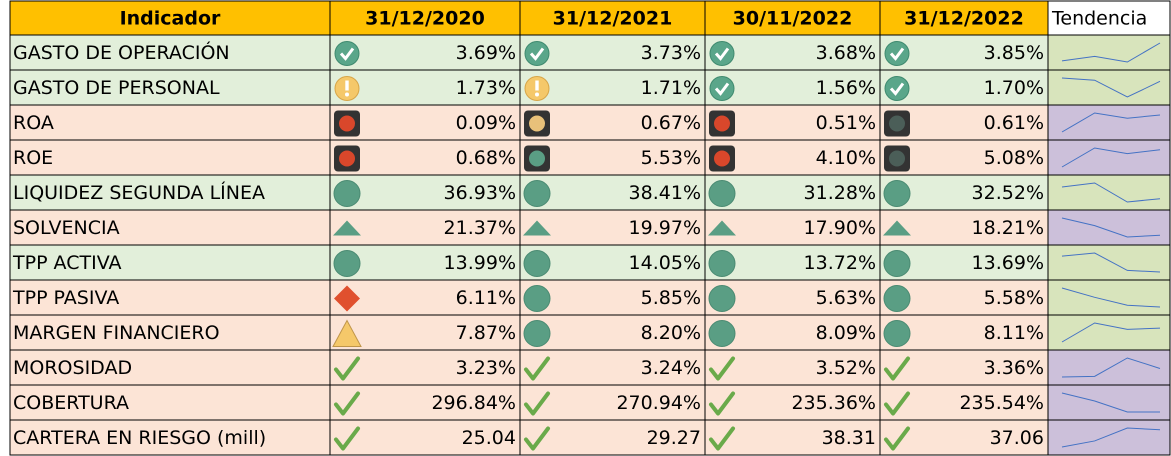 This screenshot has width=1171, height=456. I want to click on header-label: 31/12/2020, so click(425, 19).